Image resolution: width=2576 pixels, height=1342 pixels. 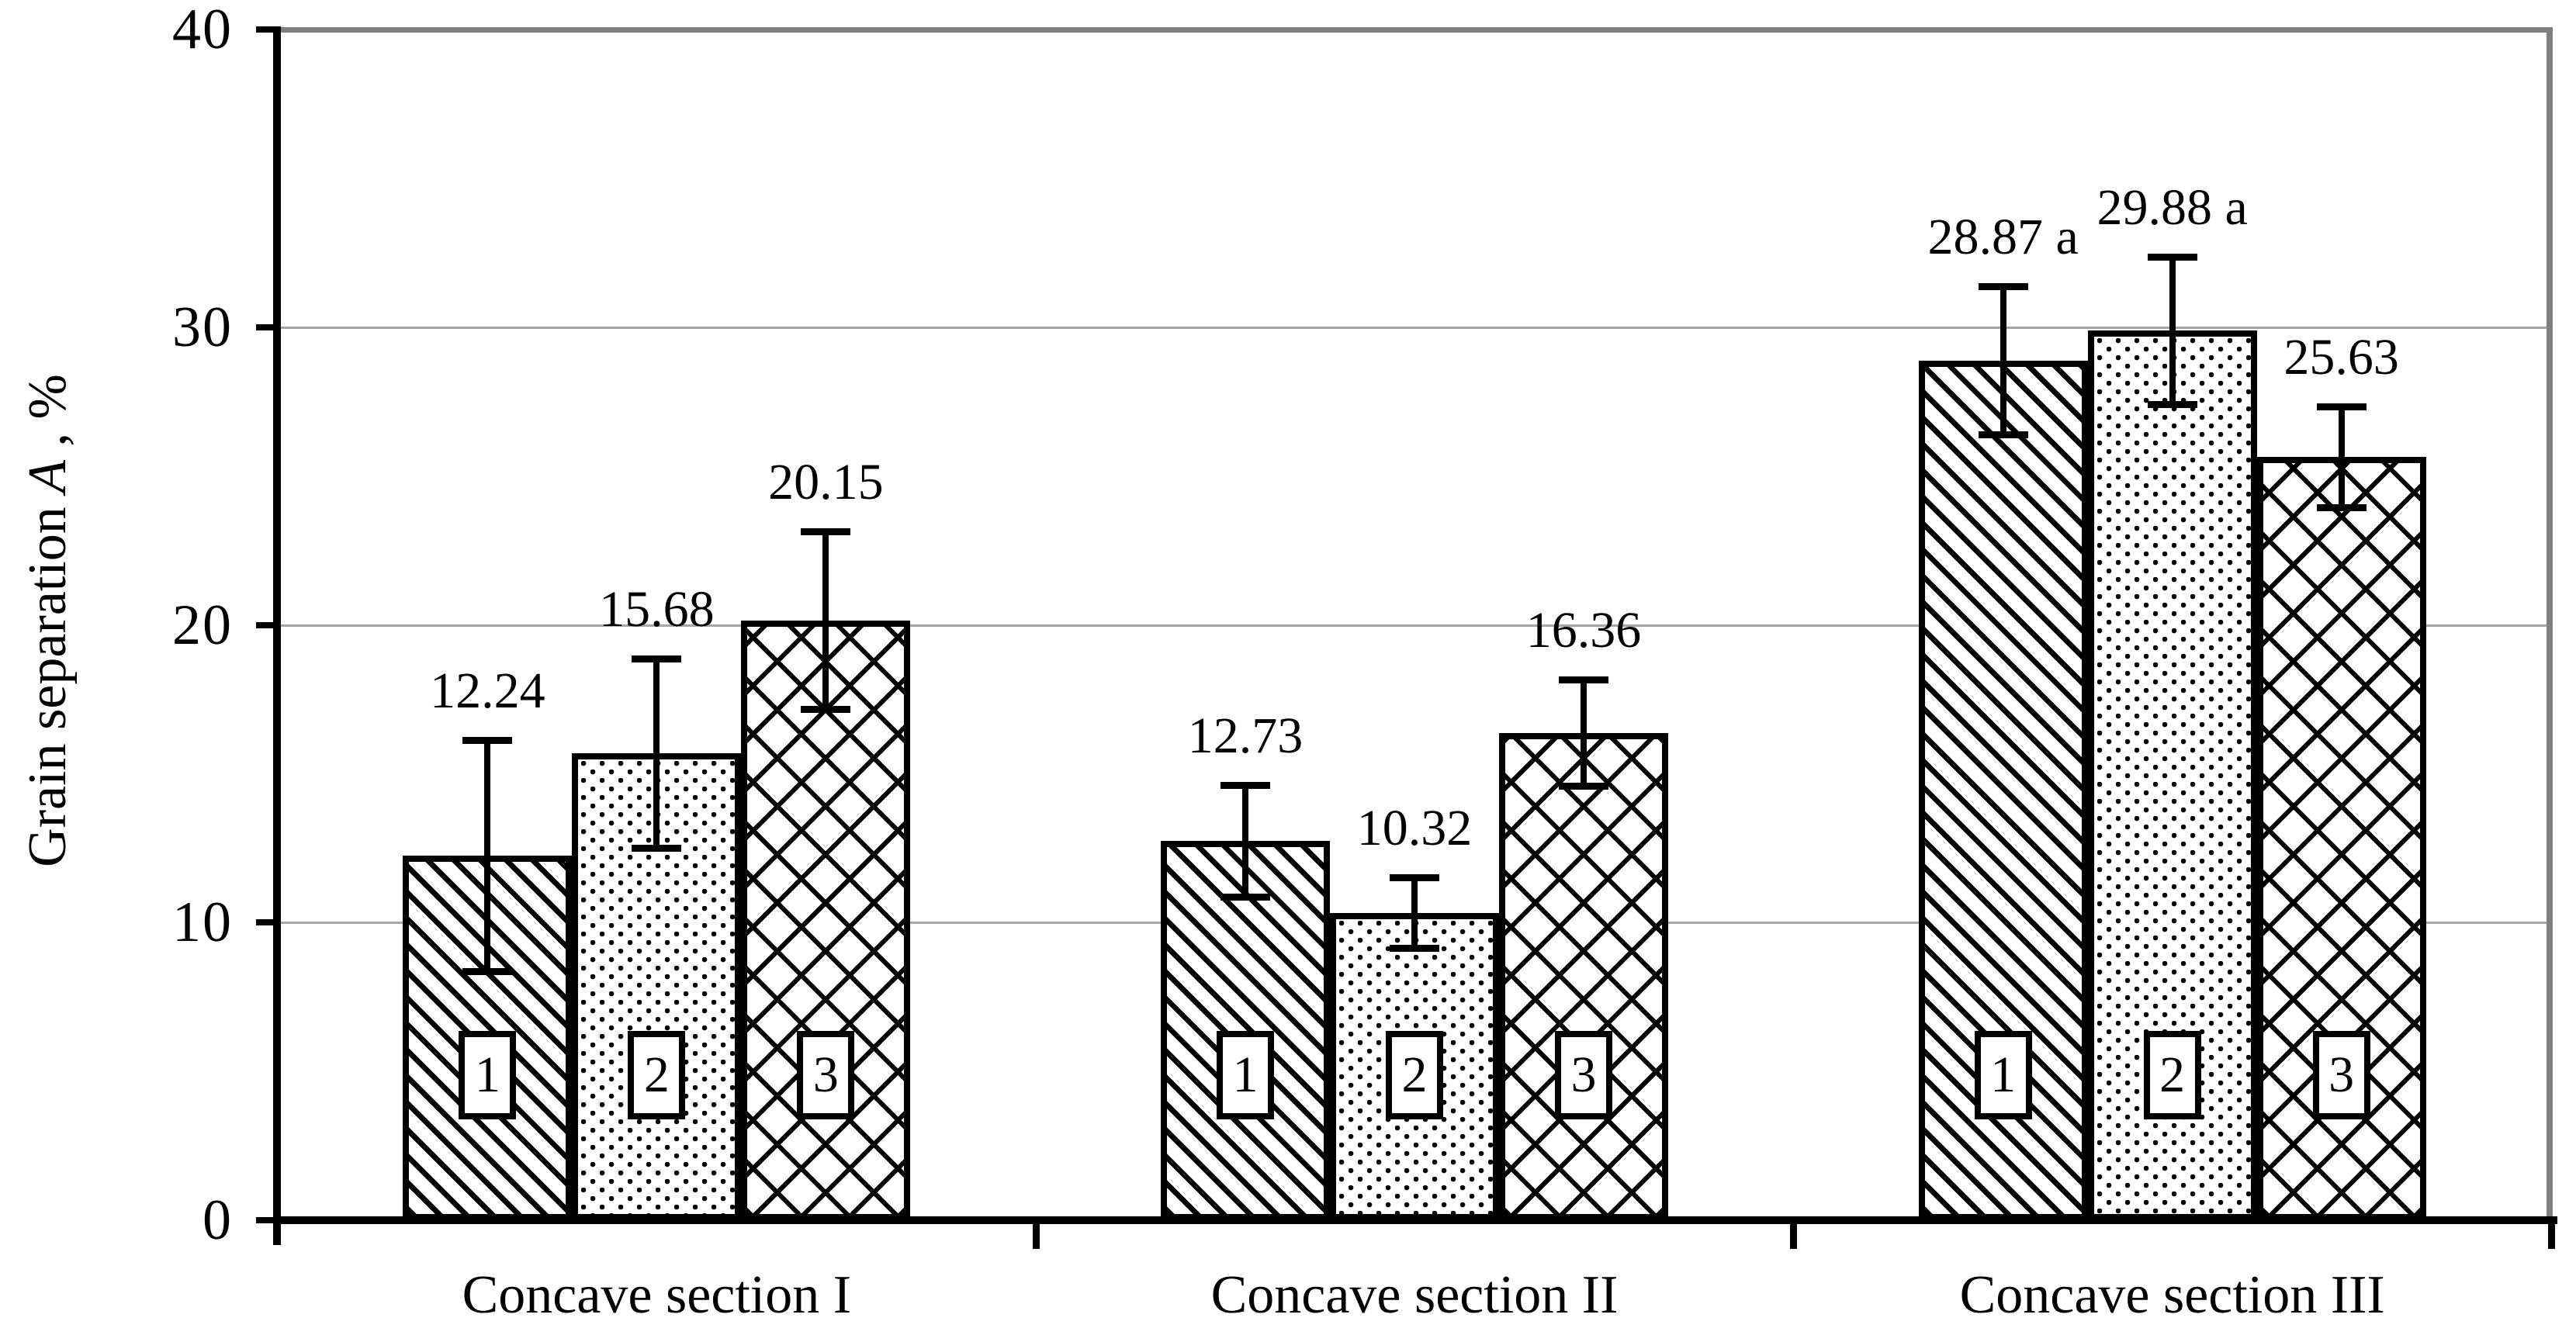 What do you see at coordinates (218, 1220) in the screenshot?
I see `y-tick-label-0: 0` at bounding box center [218, 1220].